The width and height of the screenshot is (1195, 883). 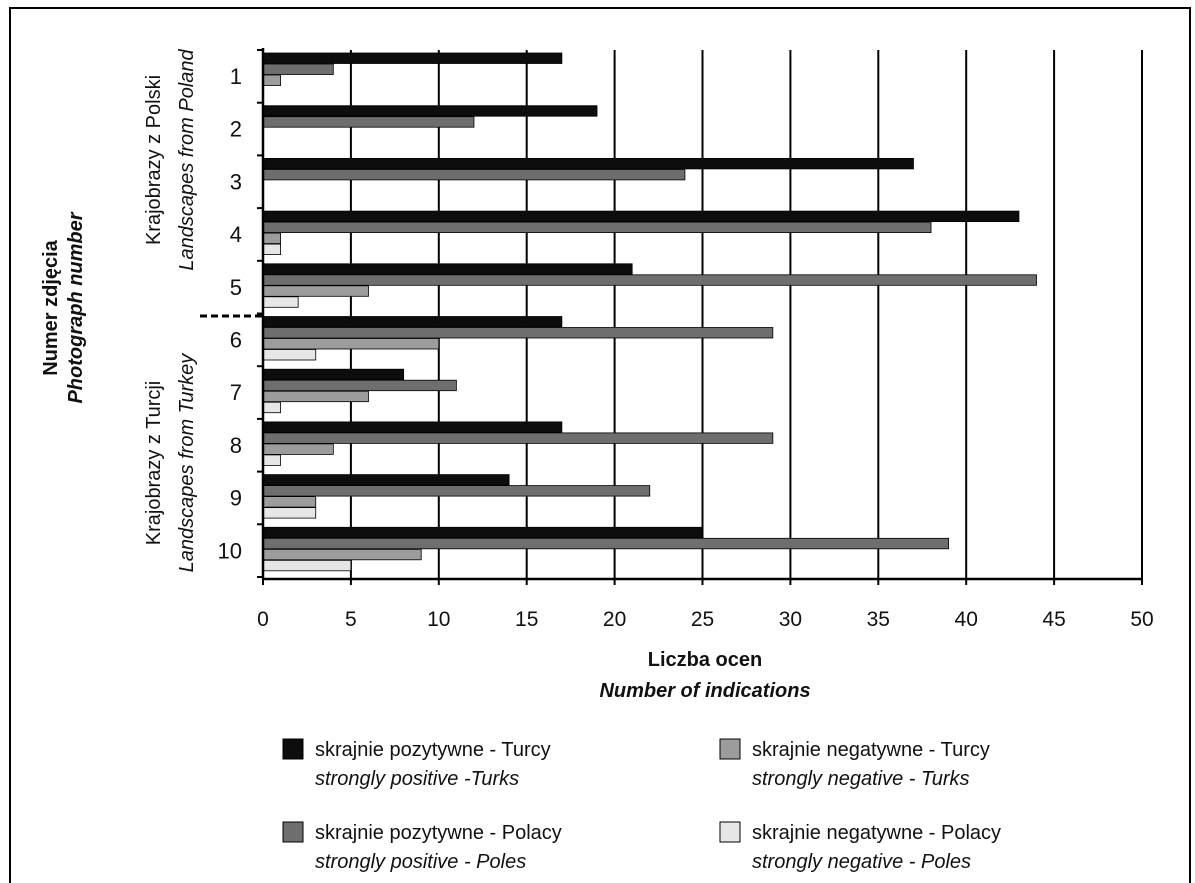 What do you see at coordinates (730, 832) in the screenshot?
I see `legend-swatch-negative-poles` at bounding box center [730, 832].